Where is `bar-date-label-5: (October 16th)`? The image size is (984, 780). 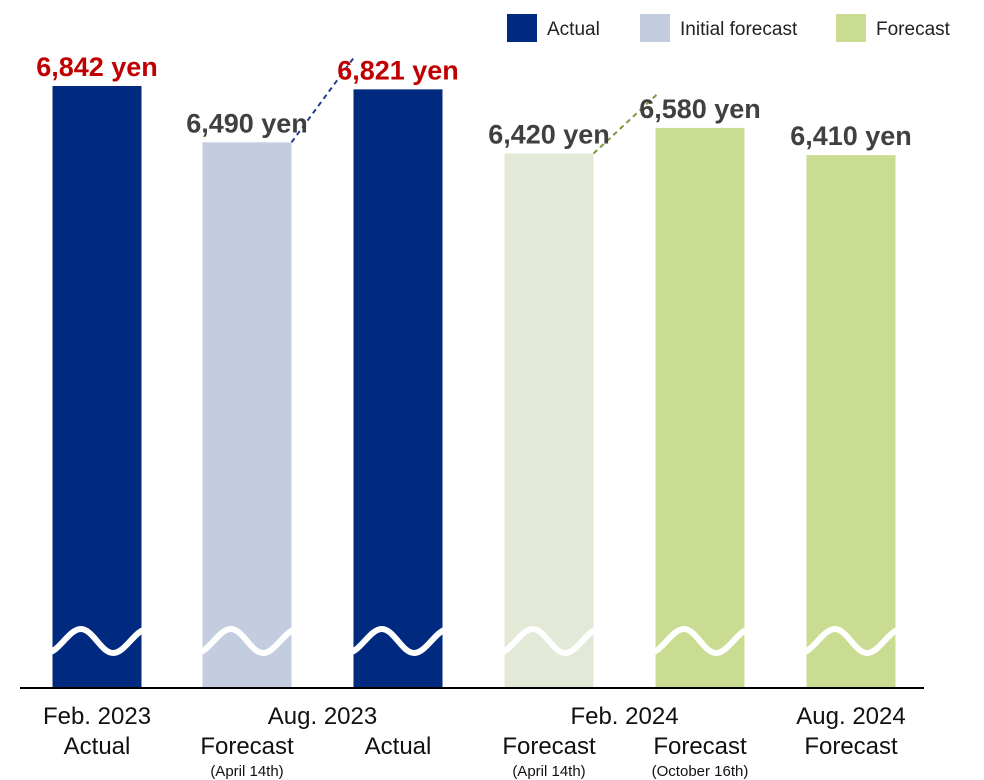
bar-date-label-5: (October 16th) is located at coordinates (700, 771).